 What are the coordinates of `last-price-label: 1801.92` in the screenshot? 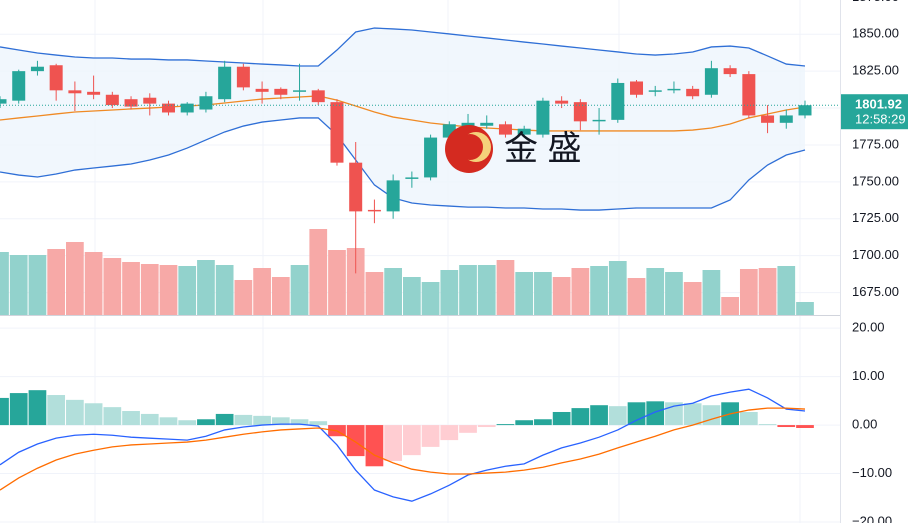 It's located at (878, 104).